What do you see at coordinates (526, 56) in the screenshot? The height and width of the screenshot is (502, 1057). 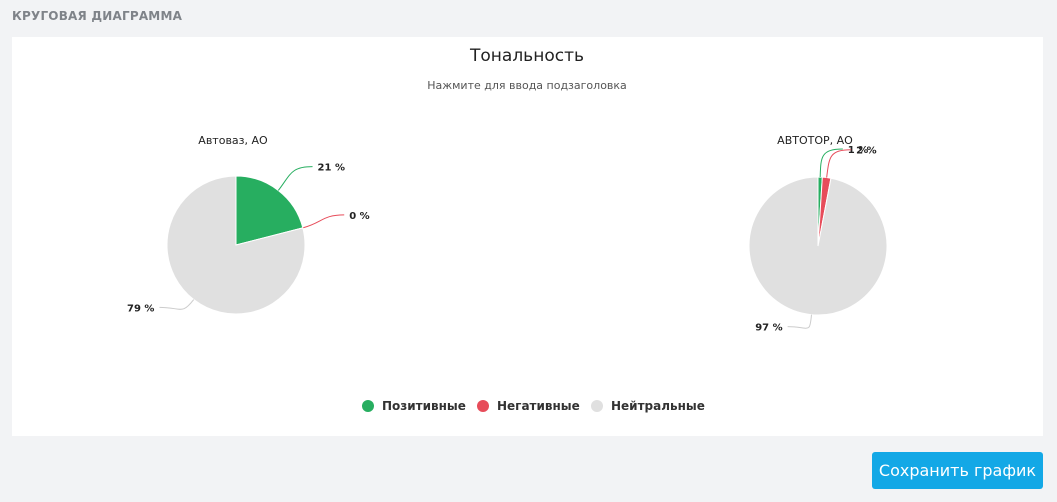 I see `chart-title: Тональность` at bounding box center [526, 56].